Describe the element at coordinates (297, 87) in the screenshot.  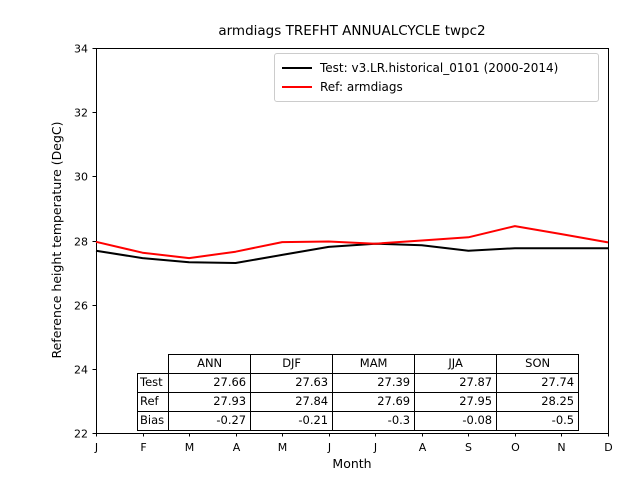
I see `ref-line-swatch` at that location.